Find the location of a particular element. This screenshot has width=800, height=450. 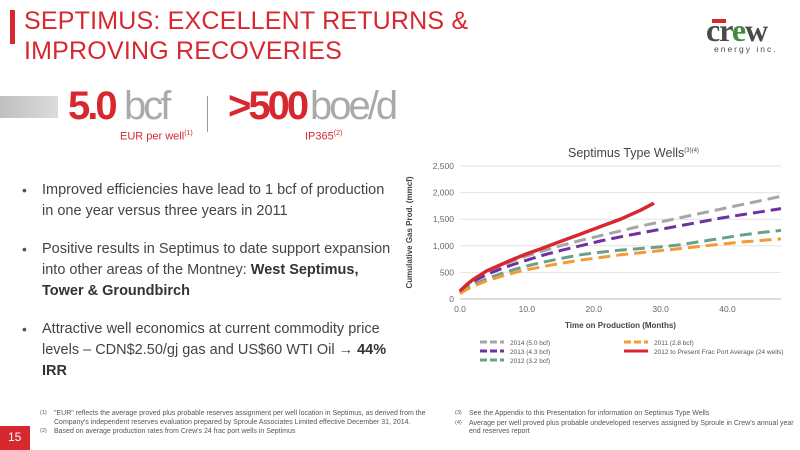

legend-label: 2014 (5.0 bcf) is located at coordinates (530, 343).